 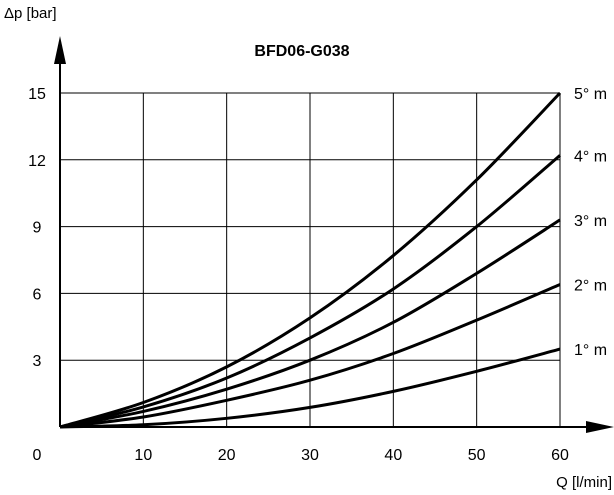 I want to click on x-tick-label: 50, so click(x=477, y=455).